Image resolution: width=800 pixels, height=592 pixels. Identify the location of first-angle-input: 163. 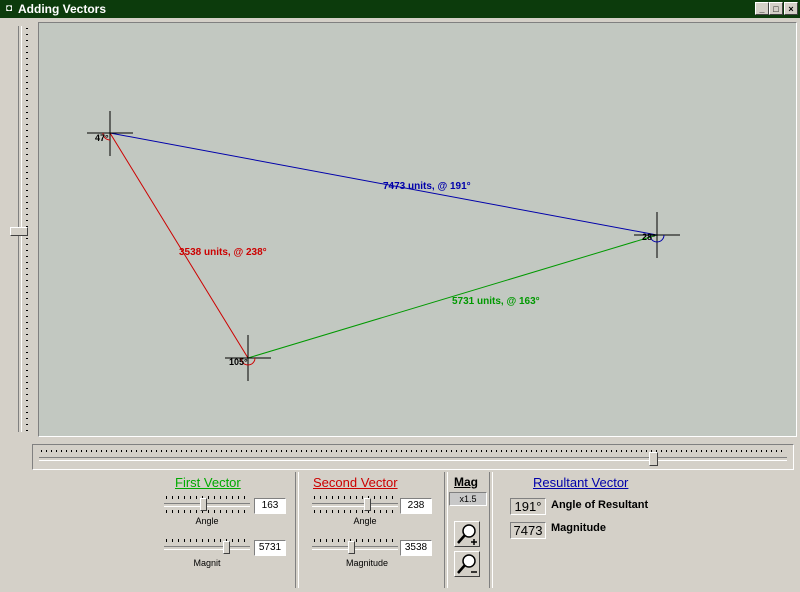
(270, 506).